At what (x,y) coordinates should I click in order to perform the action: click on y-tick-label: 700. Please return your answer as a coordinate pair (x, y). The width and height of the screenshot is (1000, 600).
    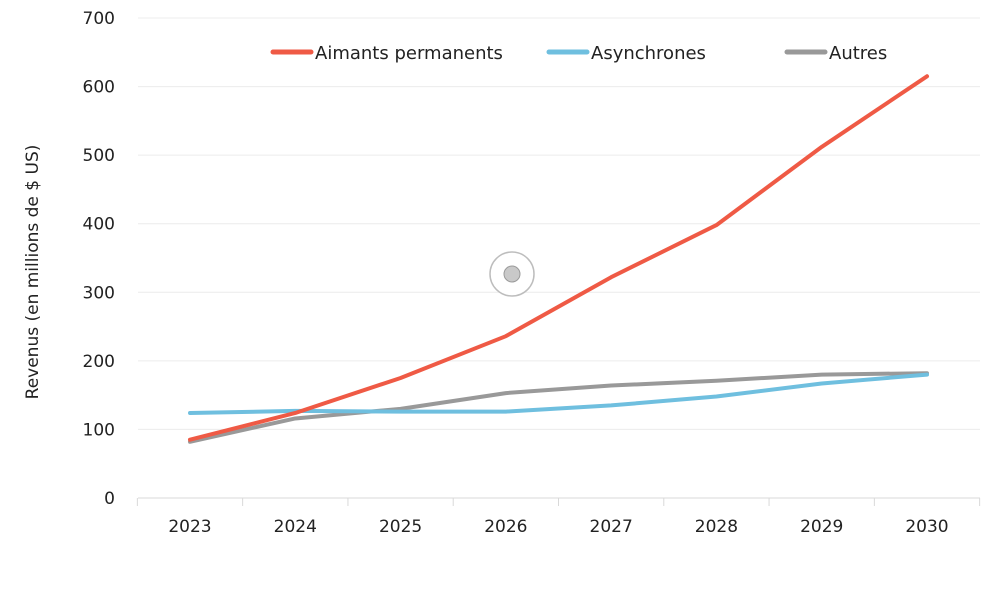
    Looking at the image, I should click on (99, 19).